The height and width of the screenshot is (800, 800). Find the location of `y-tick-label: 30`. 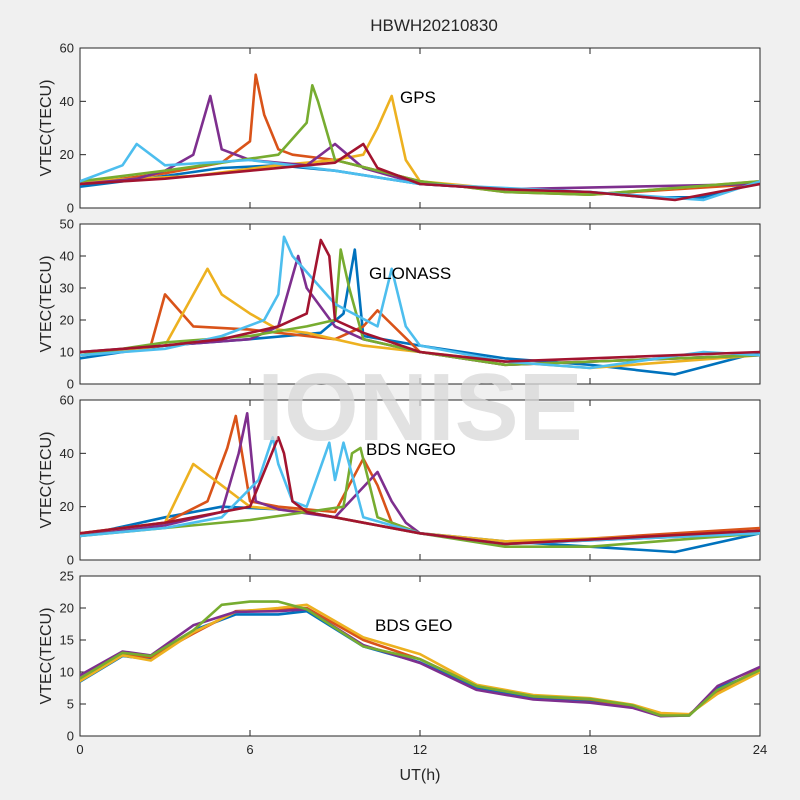

y-tick-label: 30 is located at coordinates (67, 288).